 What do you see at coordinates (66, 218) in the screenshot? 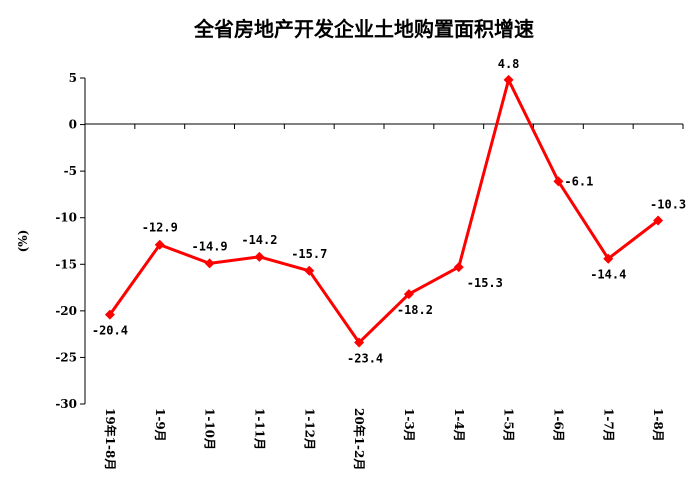
I see `y-tick-label: -10` at bounding box center [66, 218].